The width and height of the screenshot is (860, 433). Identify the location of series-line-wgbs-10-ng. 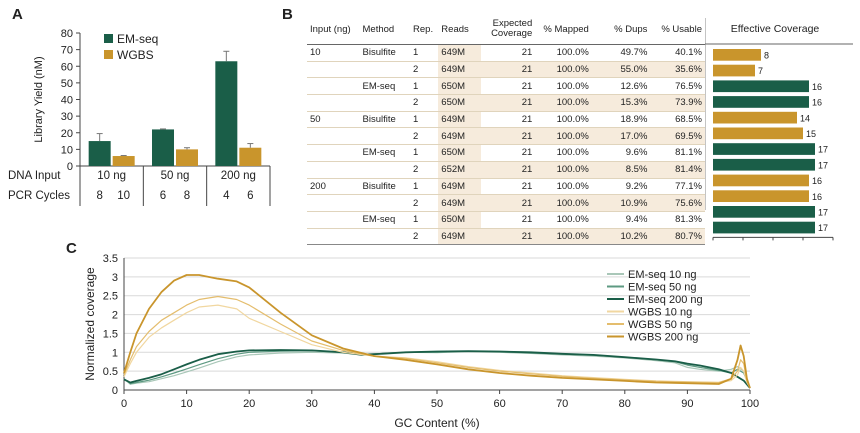
(437, 346).